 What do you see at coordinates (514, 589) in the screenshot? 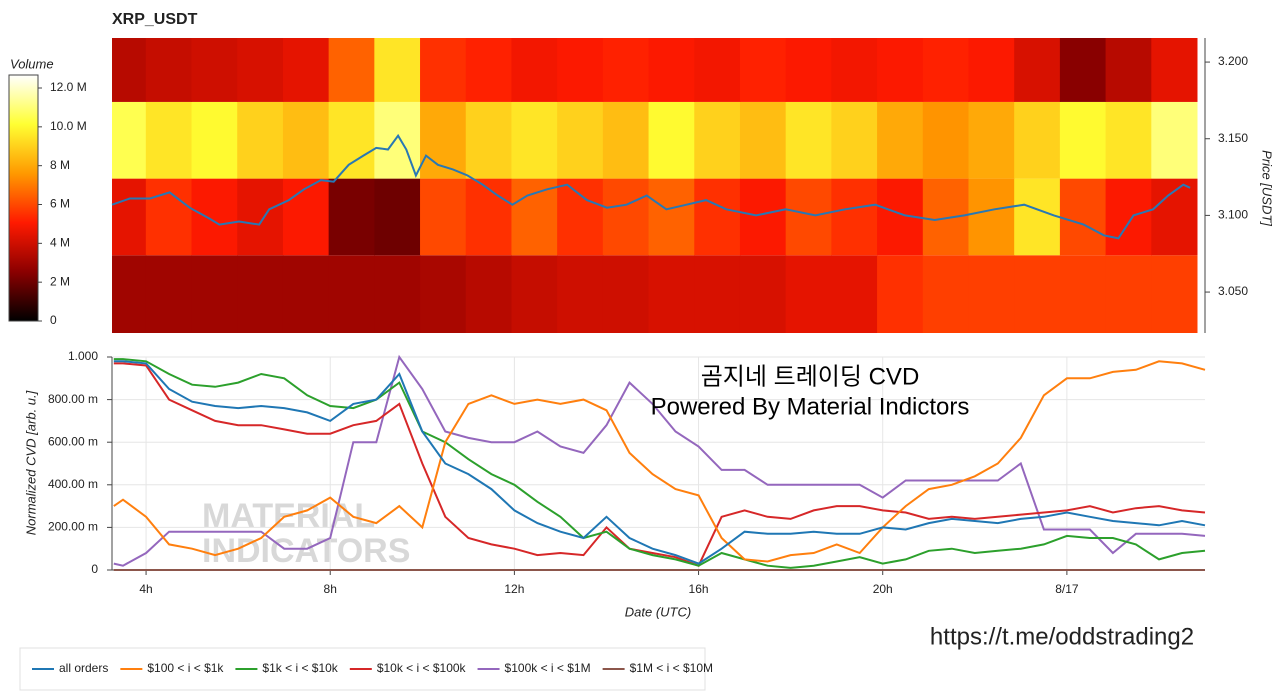
I see `x-tick-label: 12h` at bounding box center [514, 589].